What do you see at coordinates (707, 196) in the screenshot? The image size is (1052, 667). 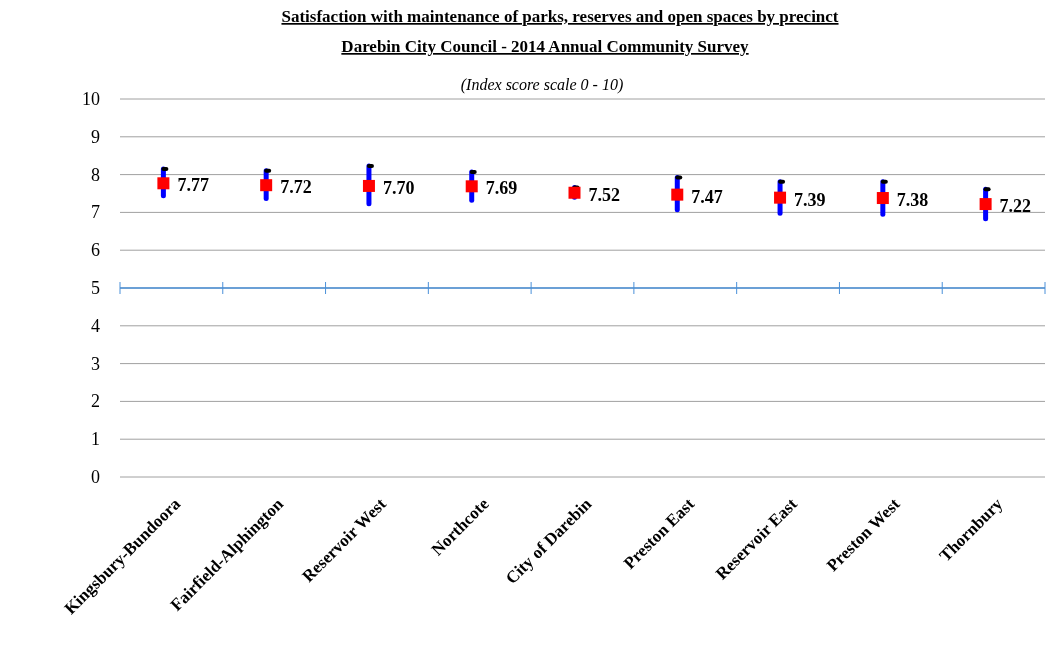 I see `data-label: 7.47` at bounding box center [707, 196].